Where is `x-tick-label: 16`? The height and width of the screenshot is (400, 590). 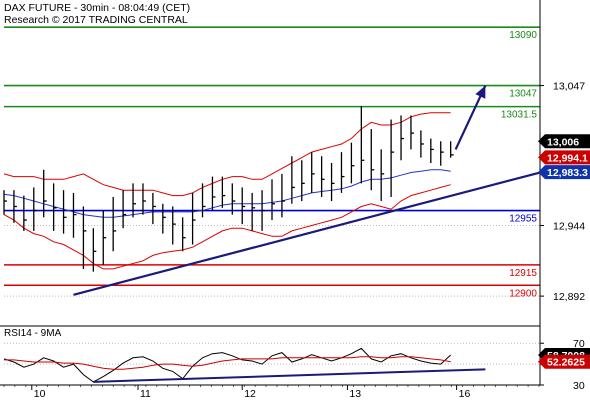 x-tick-label: 16 is located at coordinates (465, 394).